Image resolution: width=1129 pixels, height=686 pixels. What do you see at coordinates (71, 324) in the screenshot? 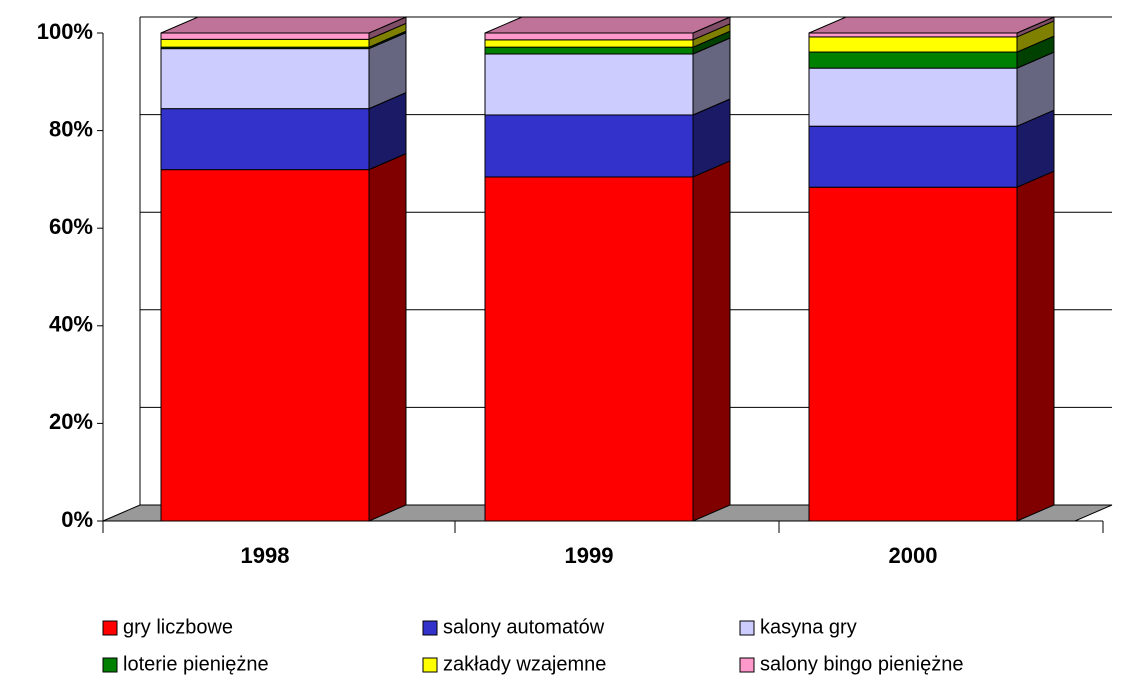
I see `y-tick-label: 40%` at bounding box center [71, 324].